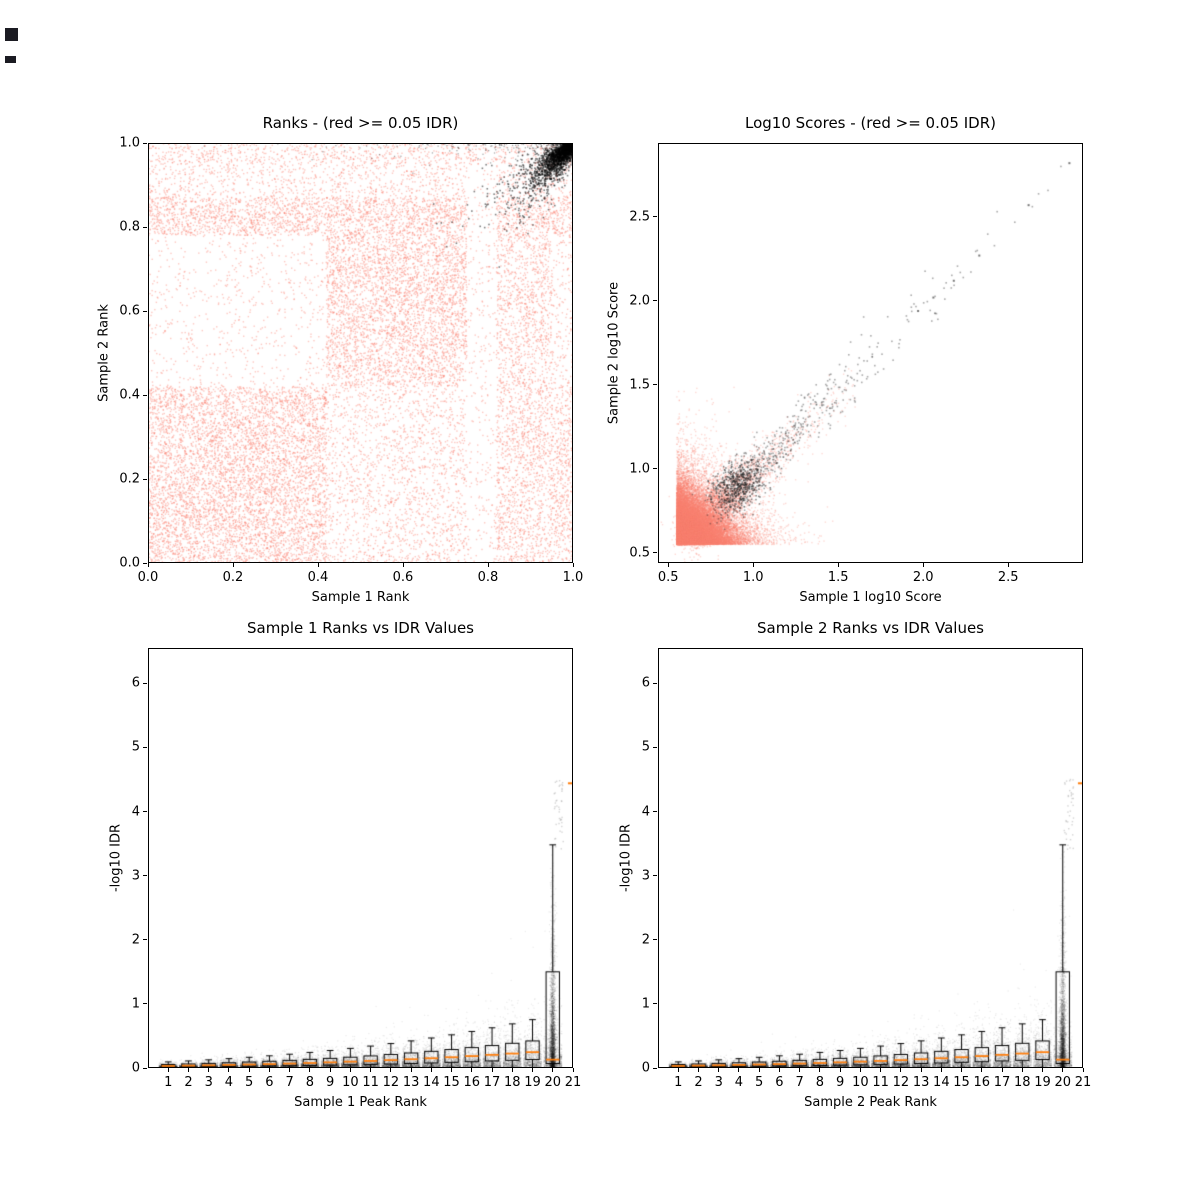  What do you see at coordinates (626, 858) in the screenshot?
I see `y-axis-label: -log10 IDR` at bounding box center [626, 858].